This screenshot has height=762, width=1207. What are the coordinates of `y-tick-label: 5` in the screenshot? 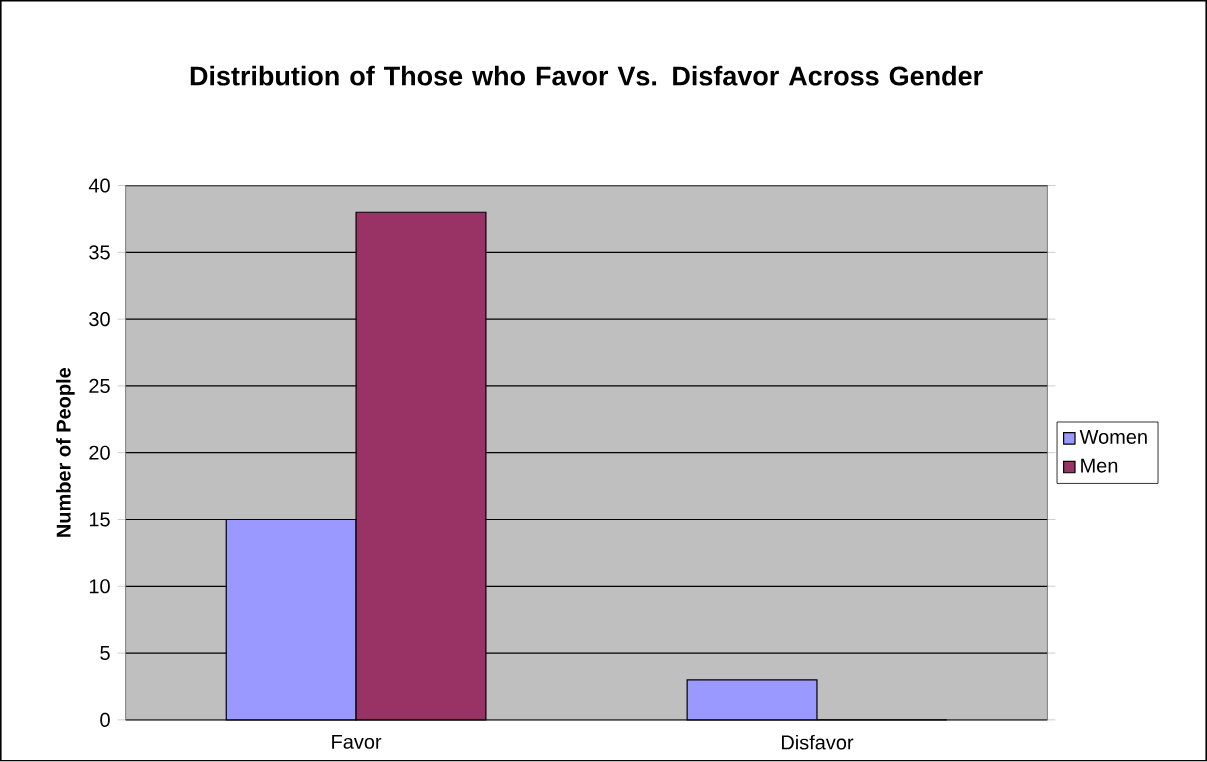 It's located at (105, 653).